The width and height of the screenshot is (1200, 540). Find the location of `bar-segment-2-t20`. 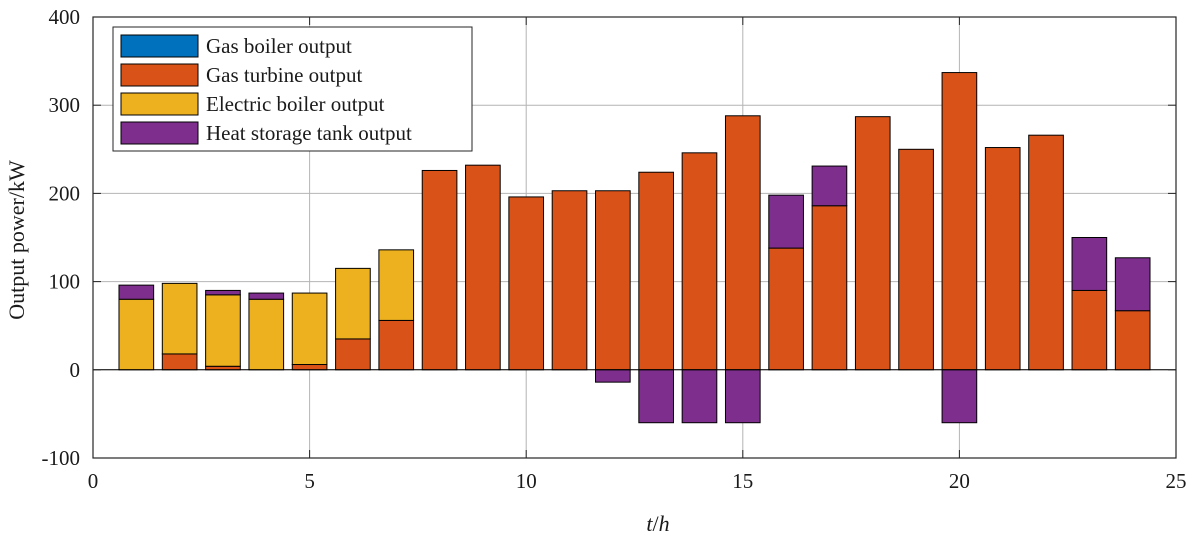

bar-segment-2-t20 is located at coordinates (959, 221).